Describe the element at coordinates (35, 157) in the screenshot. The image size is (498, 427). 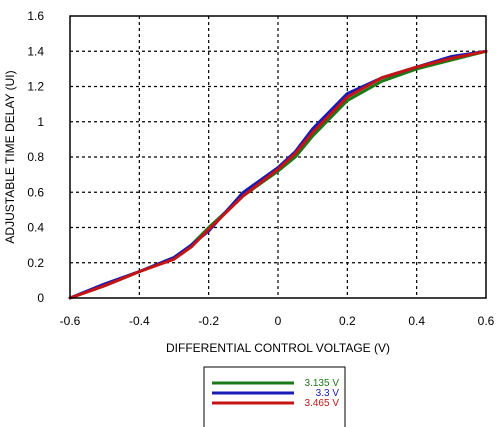
I see `y-tick-label: 0.8` at that location.